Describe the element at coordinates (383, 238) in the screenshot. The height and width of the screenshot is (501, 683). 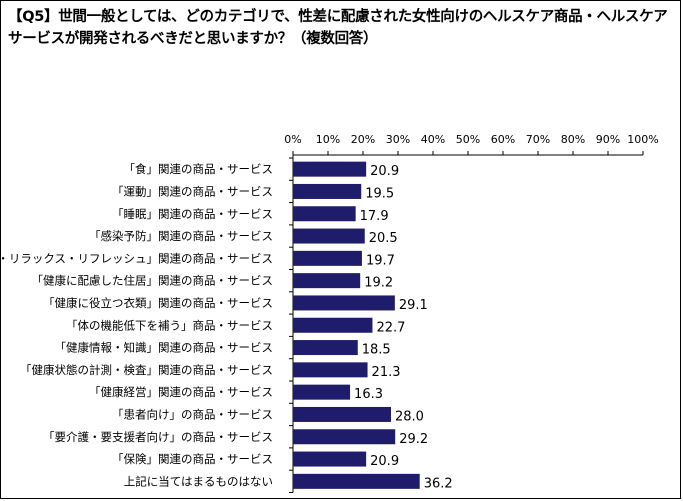
I see `data-label: 20.5` at that location.